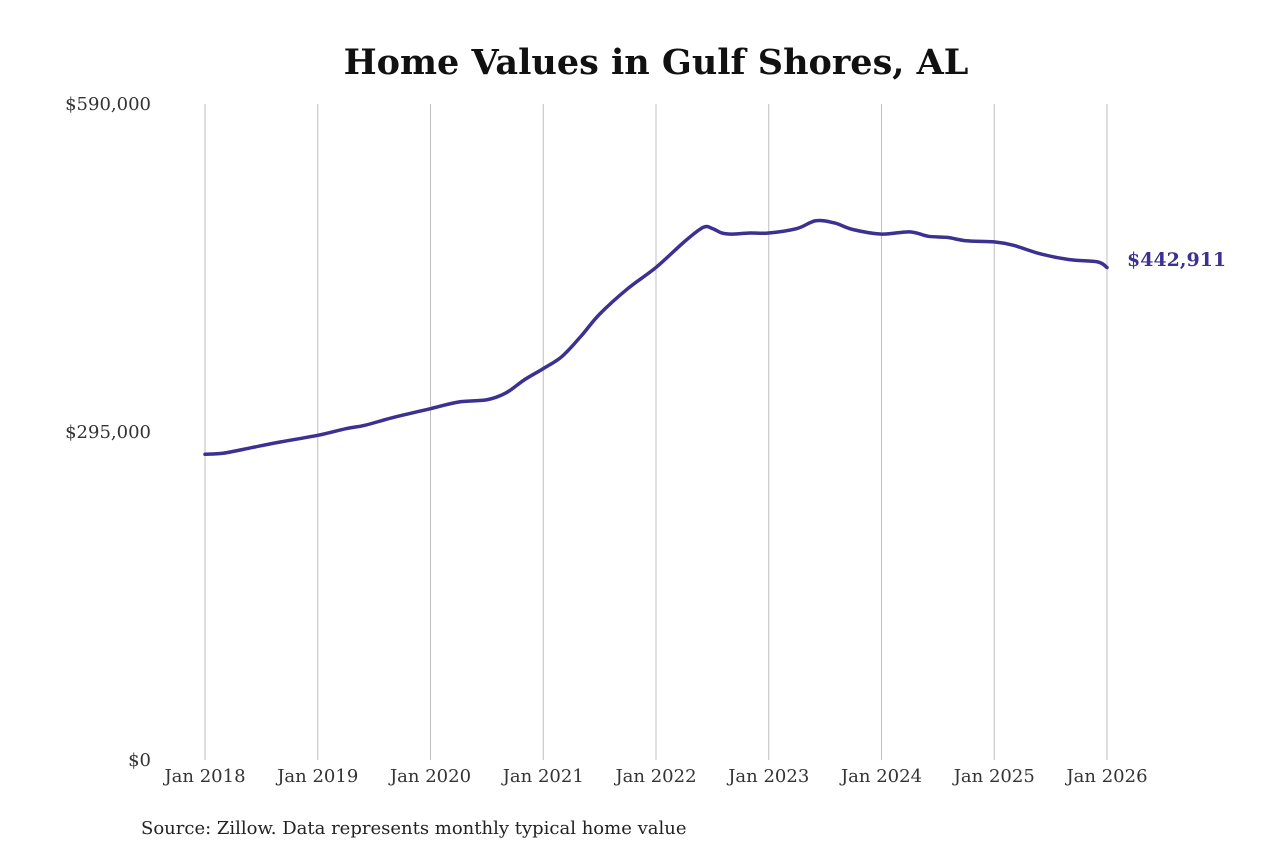 The width and height of the screenshot is (1280, 853). I want to click on x-tick-label: Jan 2022, so click(654, 776).